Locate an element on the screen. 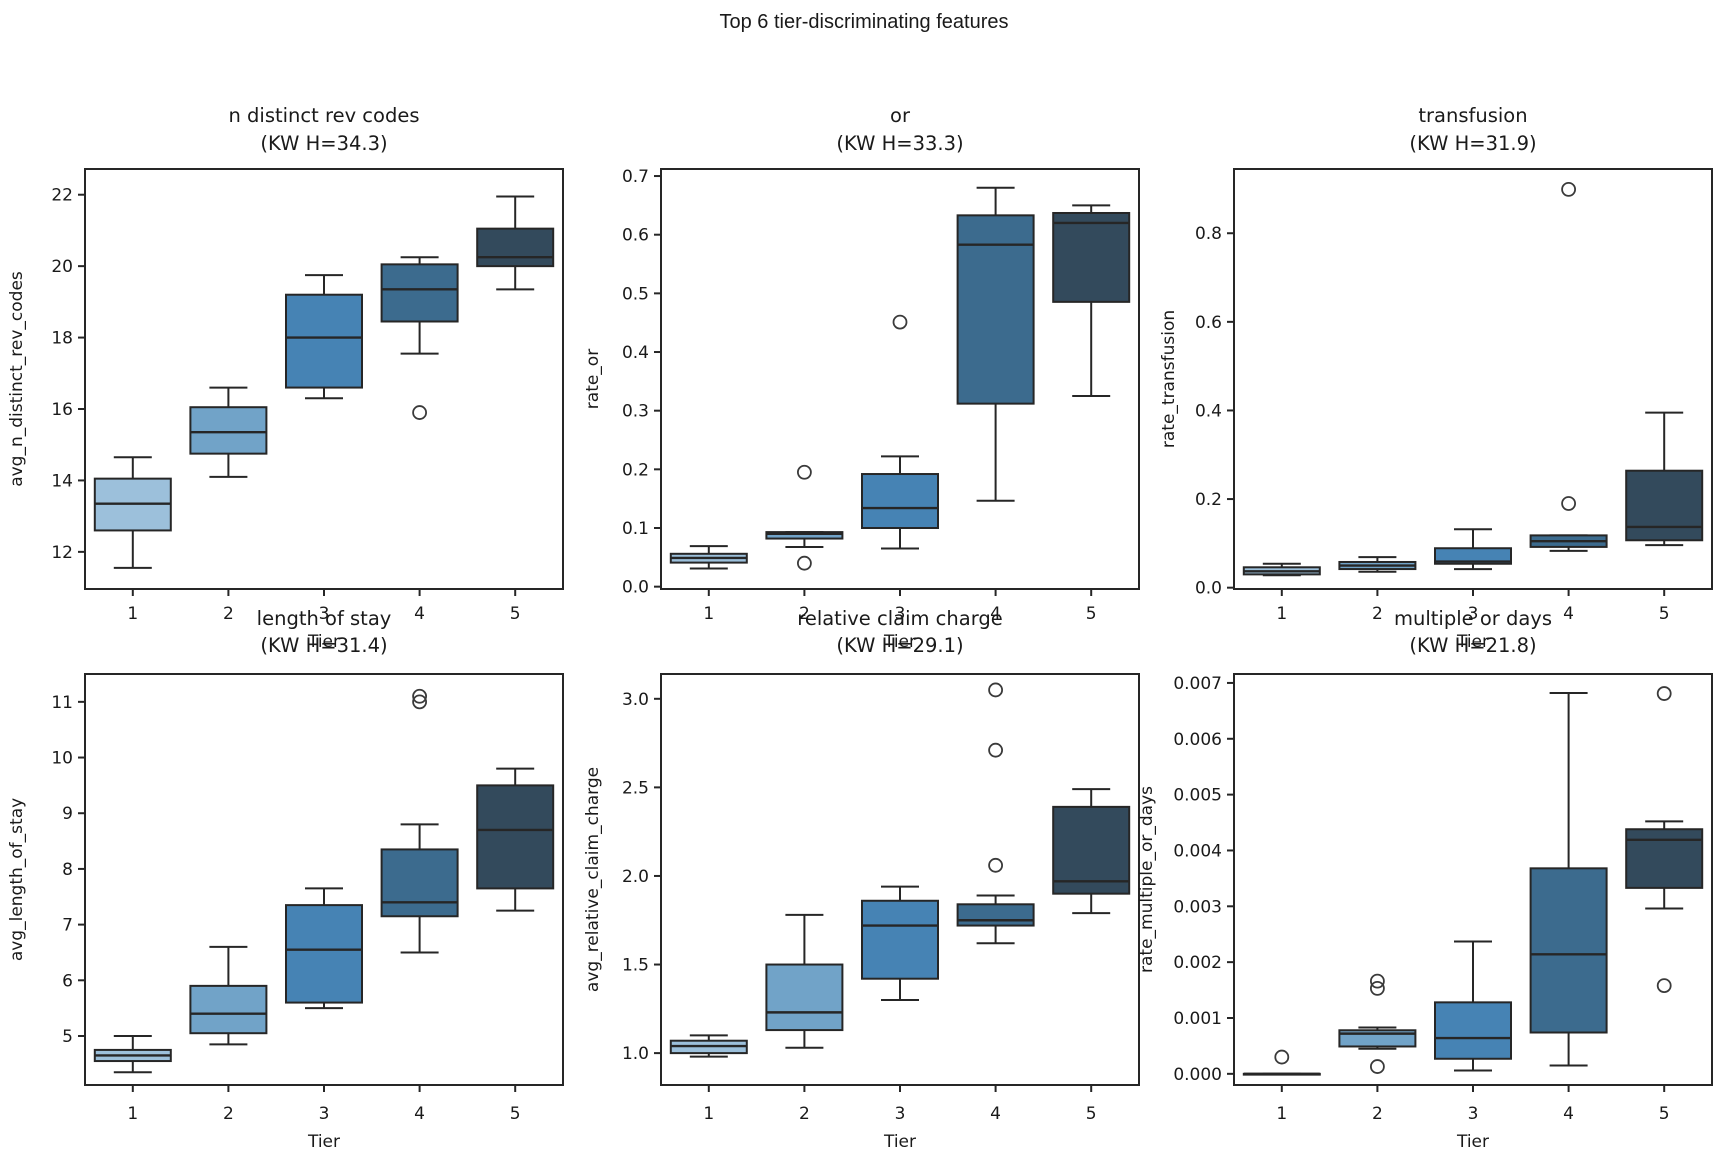 This screenshot has width=1728, height=1172. subplot-title: relative claim charge is located at coordinates (900, 618).